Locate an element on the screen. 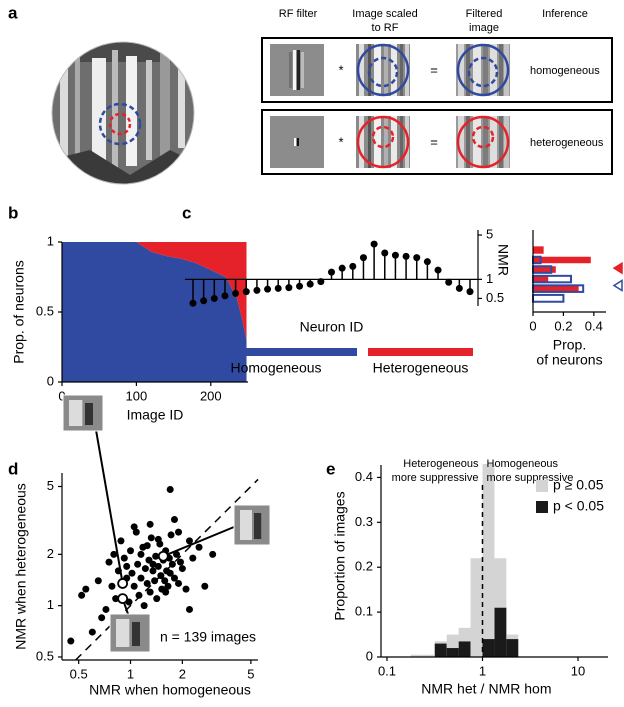  y-tick-label: 0 is located at coordinates (369, 655).